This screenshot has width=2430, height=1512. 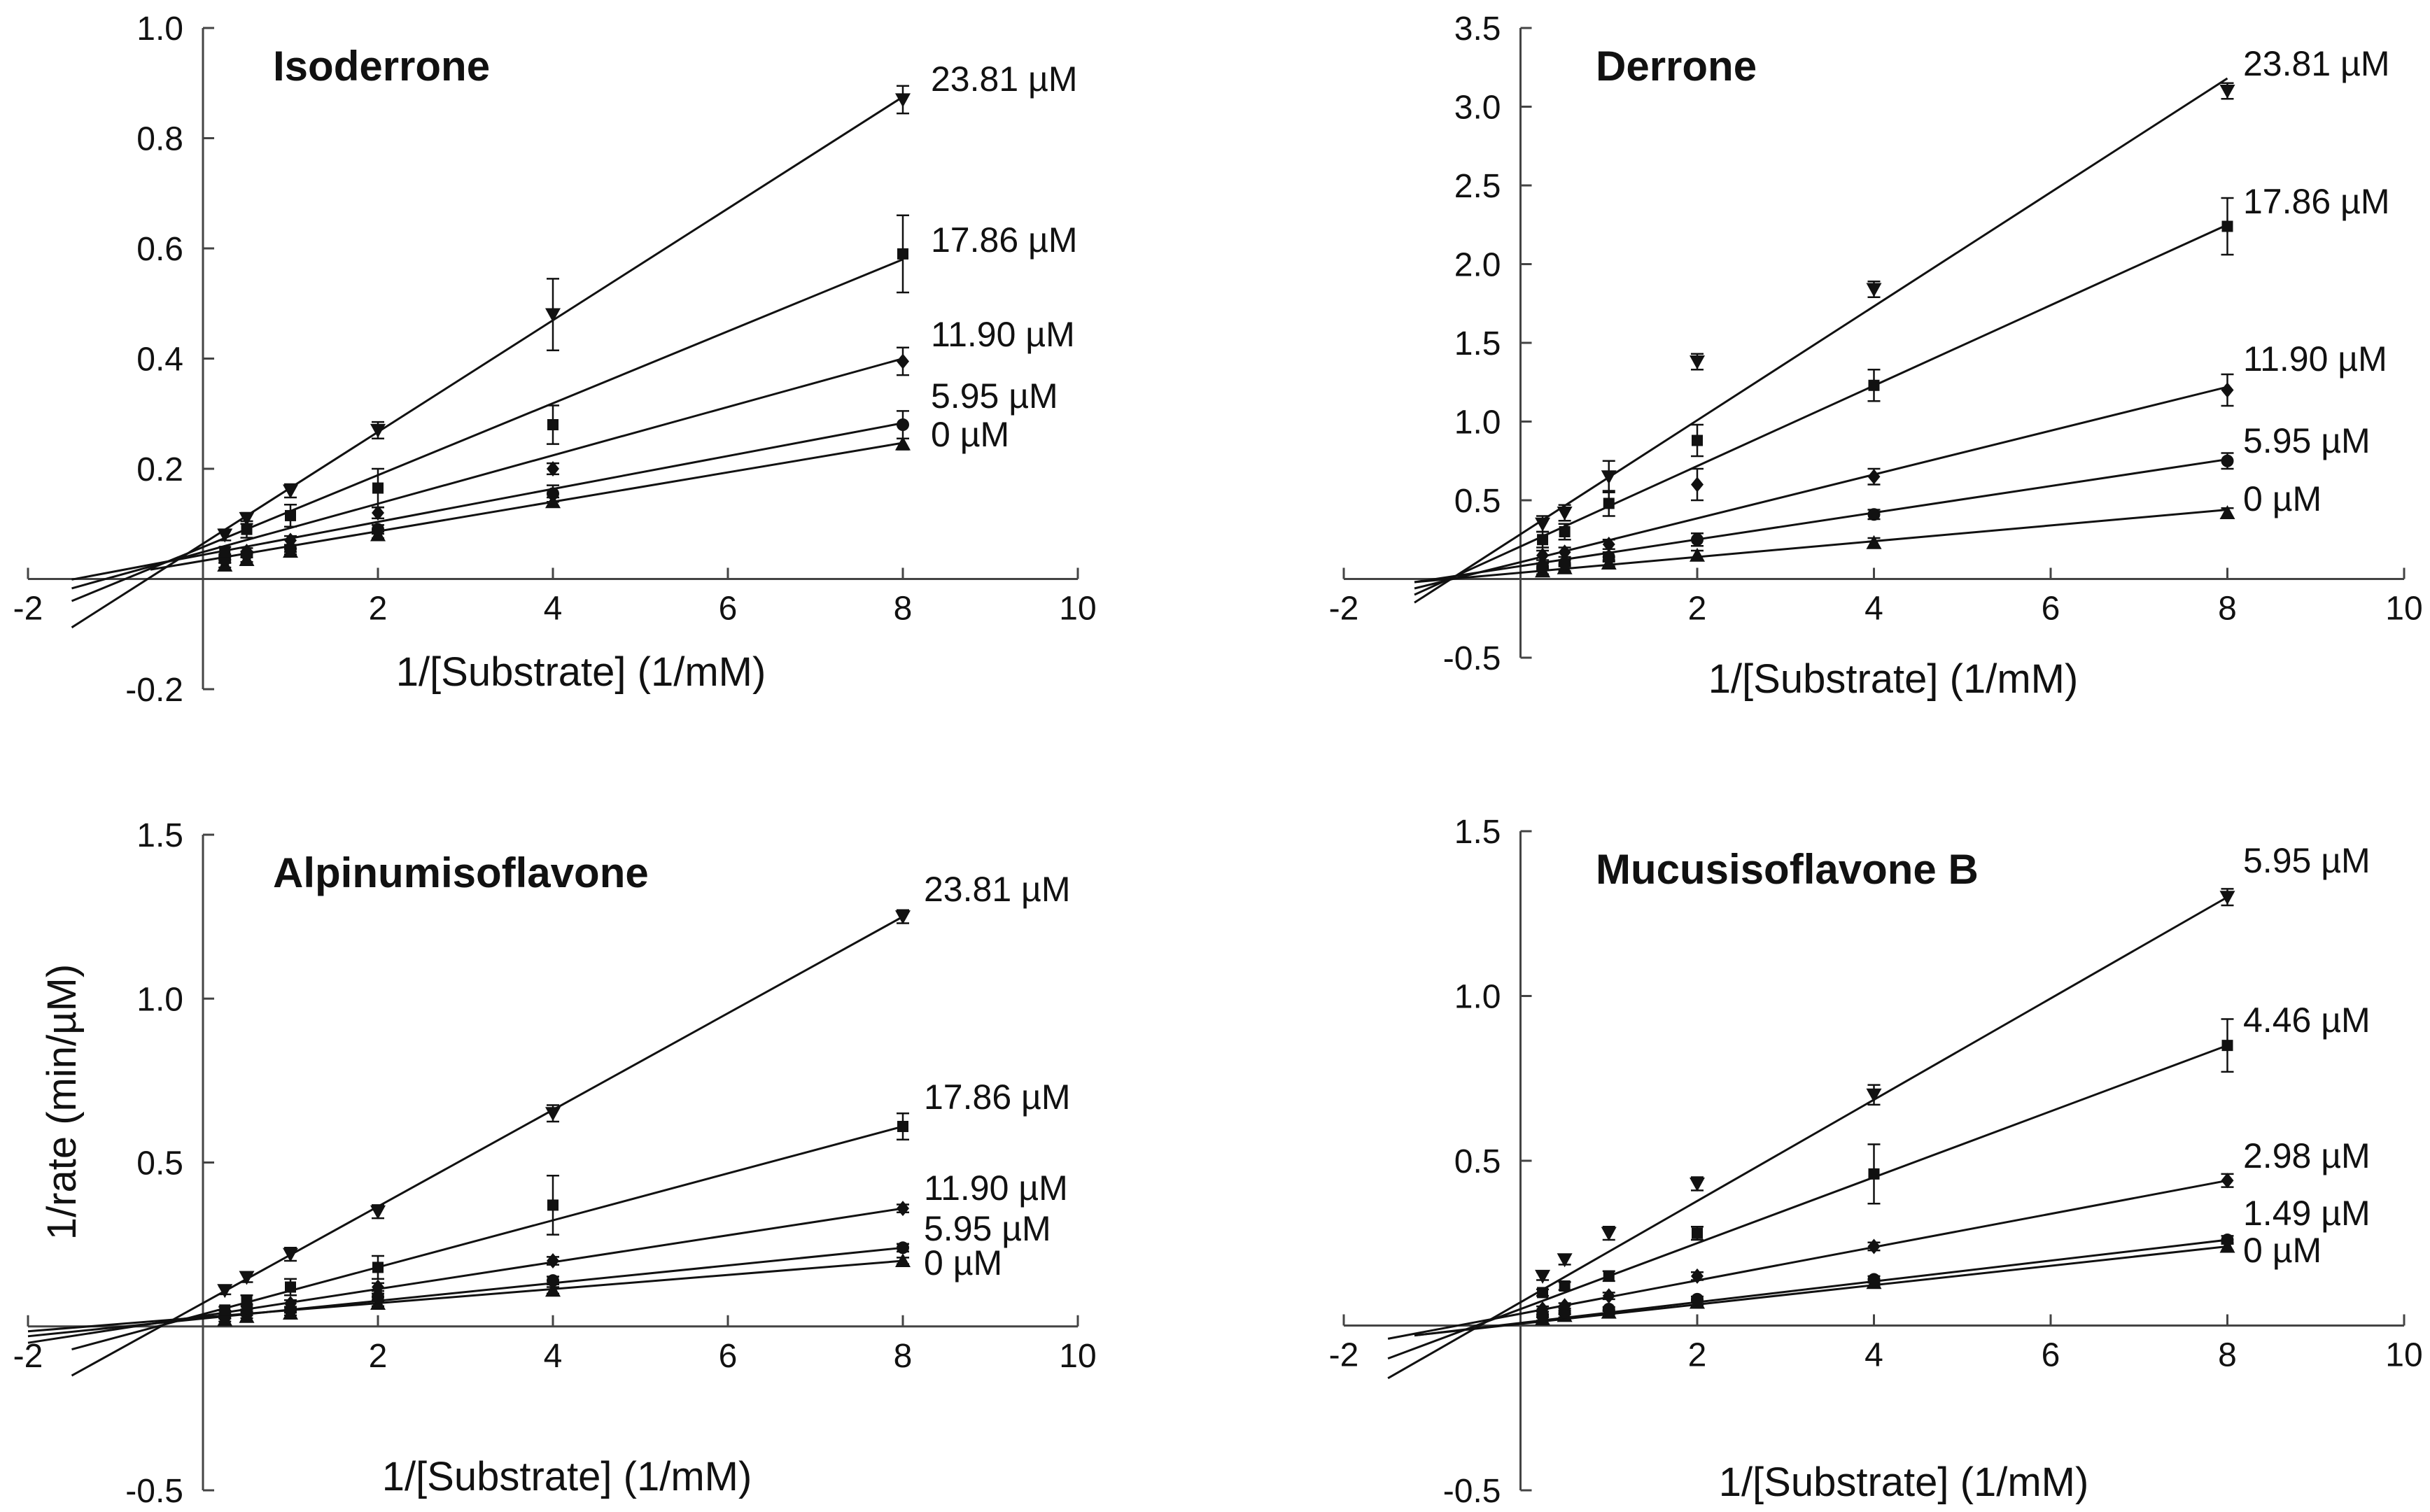 I want to click on y-tick-label: 2.0, so click(x=1477, y=265).